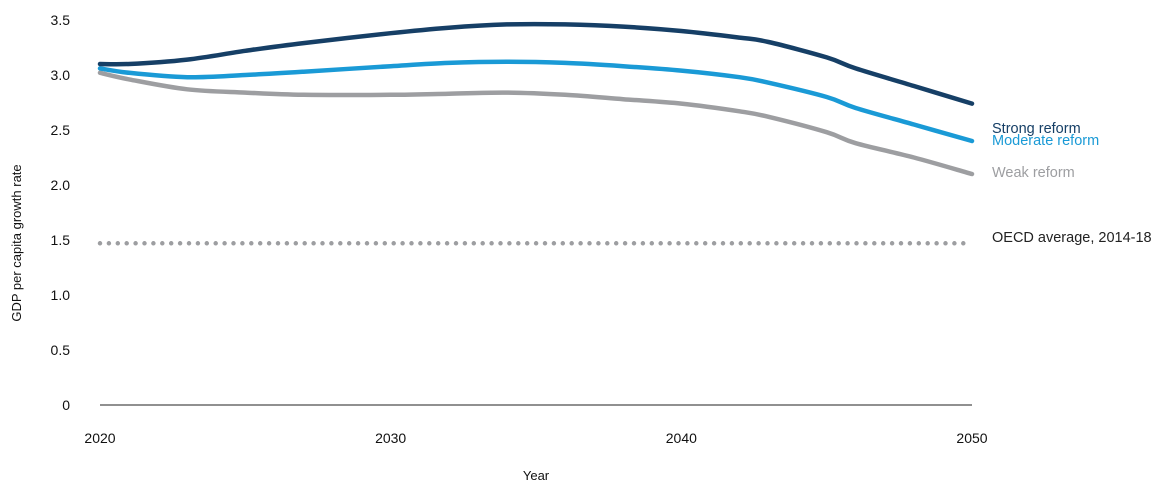 The width and height of the screenshot is (1168, 486). What do you see at coordinates (536, 63) in the screenshot?
I see `strong-reform-line` at bounding box center [536, 63].